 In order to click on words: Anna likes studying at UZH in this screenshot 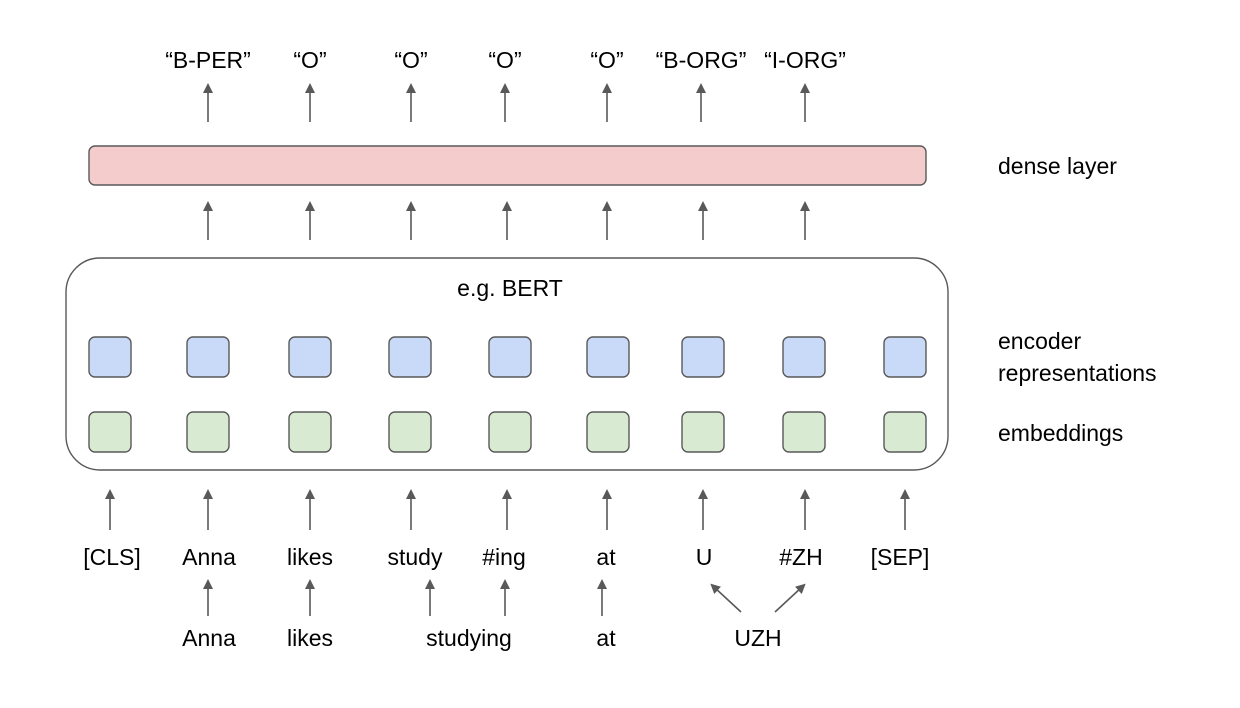, I will do `click(482, 638)`.